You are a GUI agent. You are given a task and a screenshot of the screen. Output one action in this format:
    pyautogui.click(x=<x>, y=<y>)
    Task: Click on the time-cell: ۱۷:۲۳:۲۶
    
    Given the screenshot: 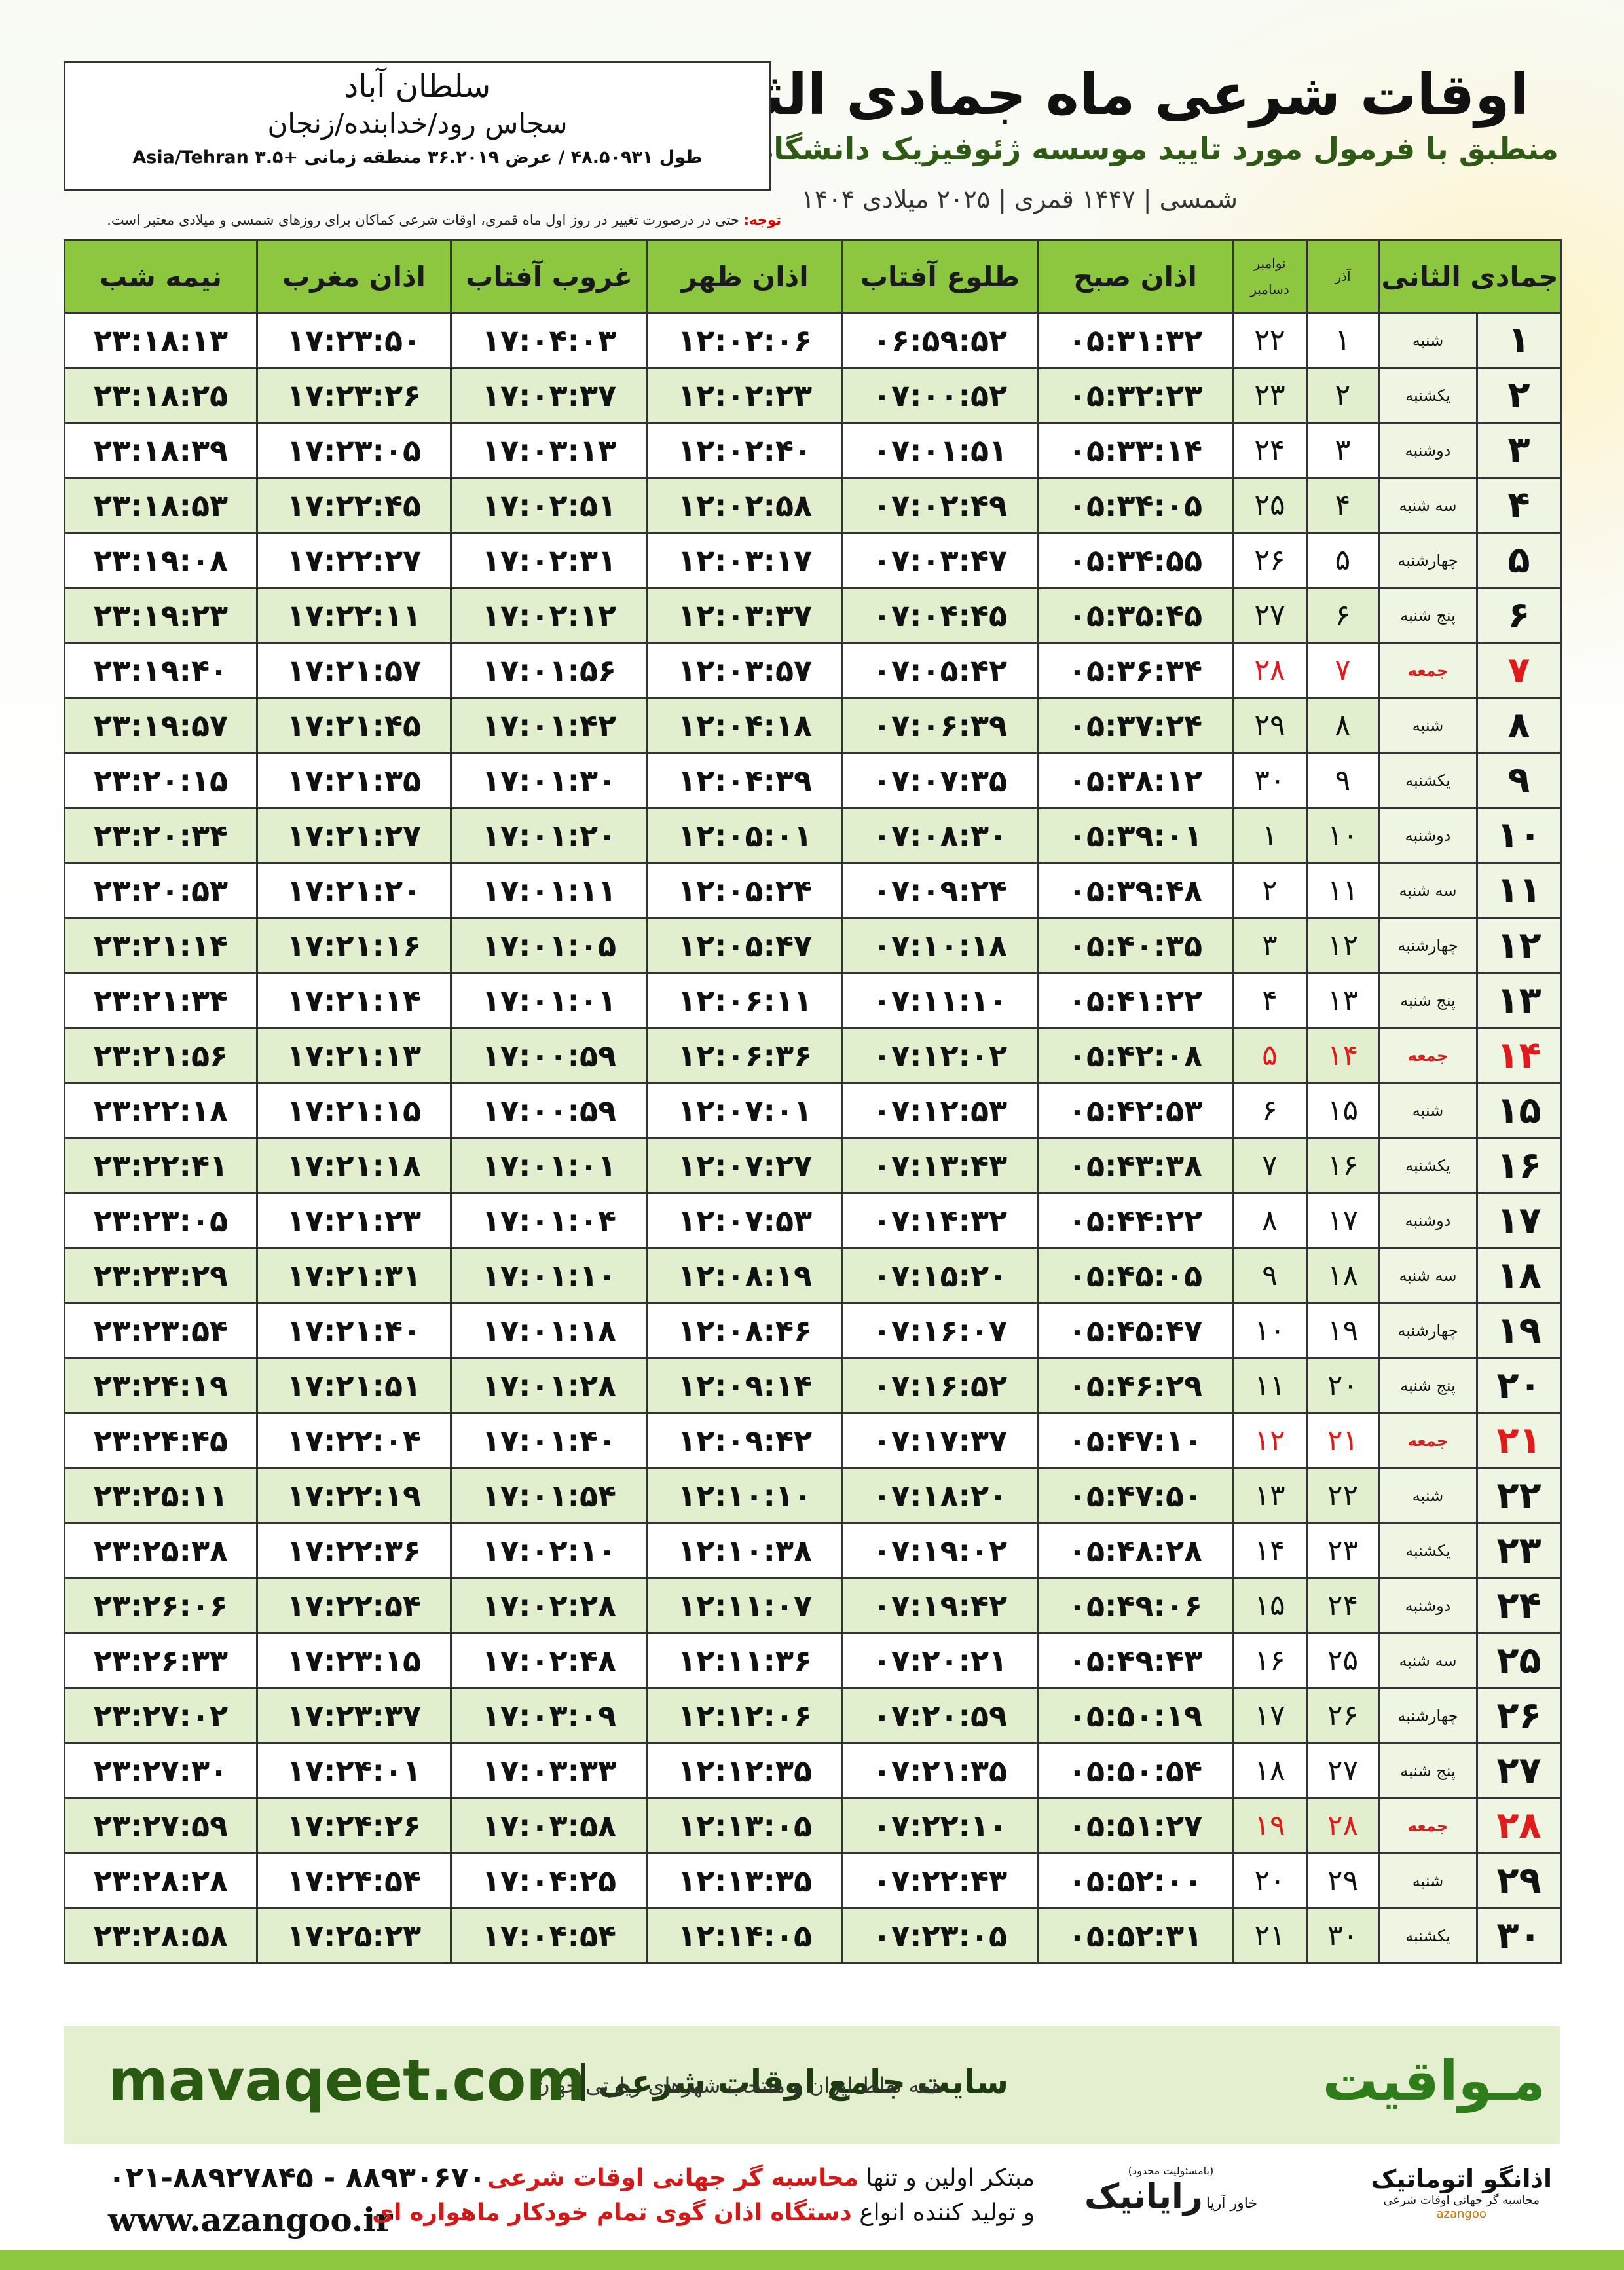 What is the action you would take?
    pyautogui.click(x=354, y=395)
    